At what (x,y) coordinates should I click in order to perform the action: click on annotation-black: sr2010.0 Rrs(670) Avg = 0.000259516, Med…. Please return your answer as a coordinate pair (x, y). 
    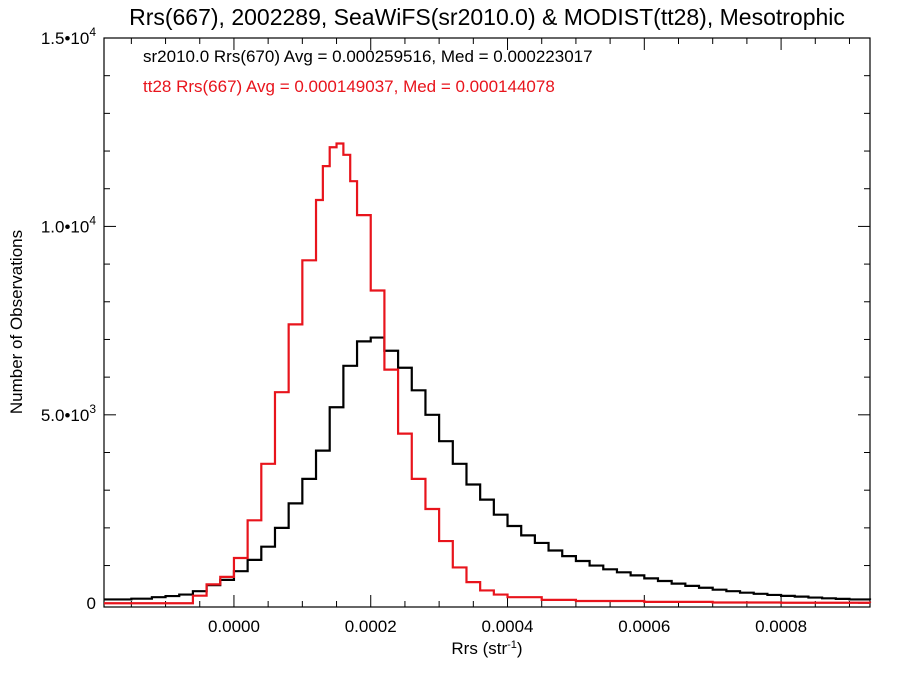
    Looking at the image, I should click on (368, 56).